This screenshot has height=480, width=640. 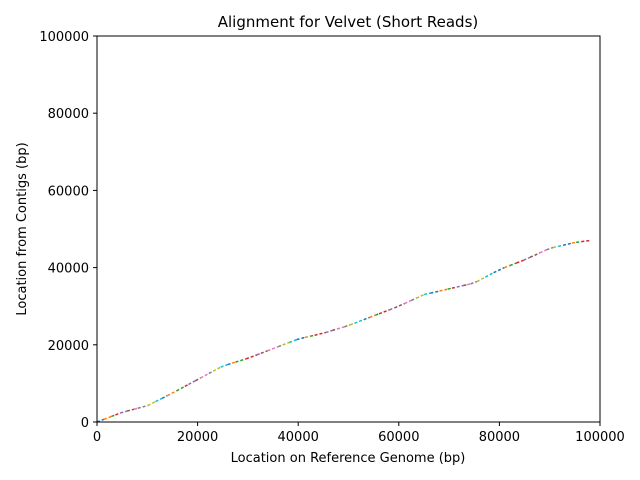 What do you see at coordinates (68, 230) in the screenshot?
I see `y-axis-ticks: 0 20000 40000 60000 80000 100000` at bounding box center [68, 230].